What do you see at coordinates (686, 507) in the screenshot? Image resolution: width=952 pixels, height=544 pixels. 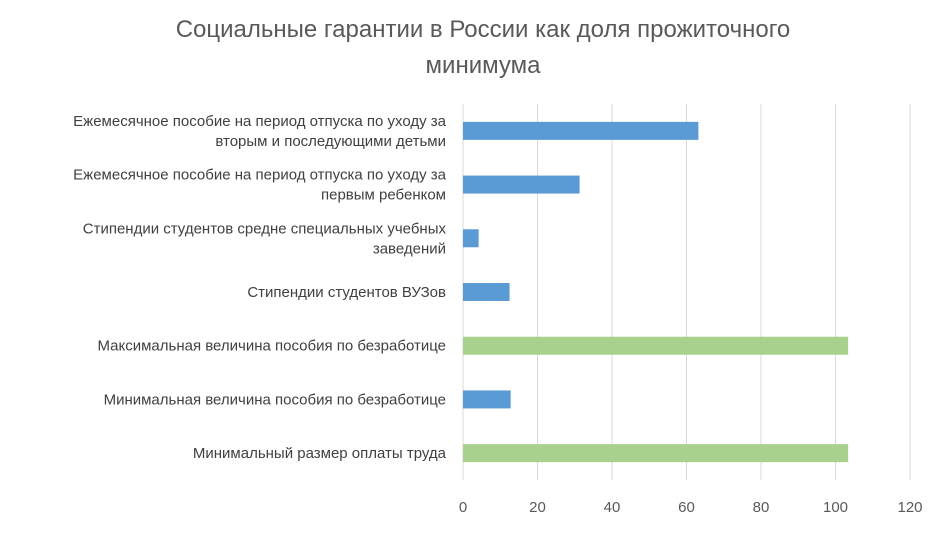 I see `x-tick-label: 60` at bounding box center [686, 507].